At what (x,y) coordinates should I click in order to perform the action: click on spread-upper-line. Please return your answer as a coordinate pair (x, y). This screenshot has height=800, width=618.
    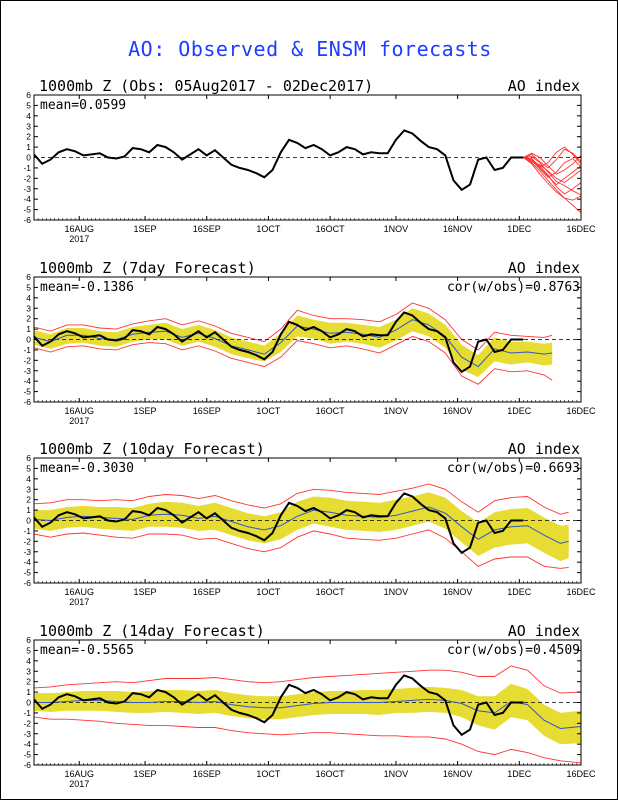
    Looking at the image, I should click on (293, 326).